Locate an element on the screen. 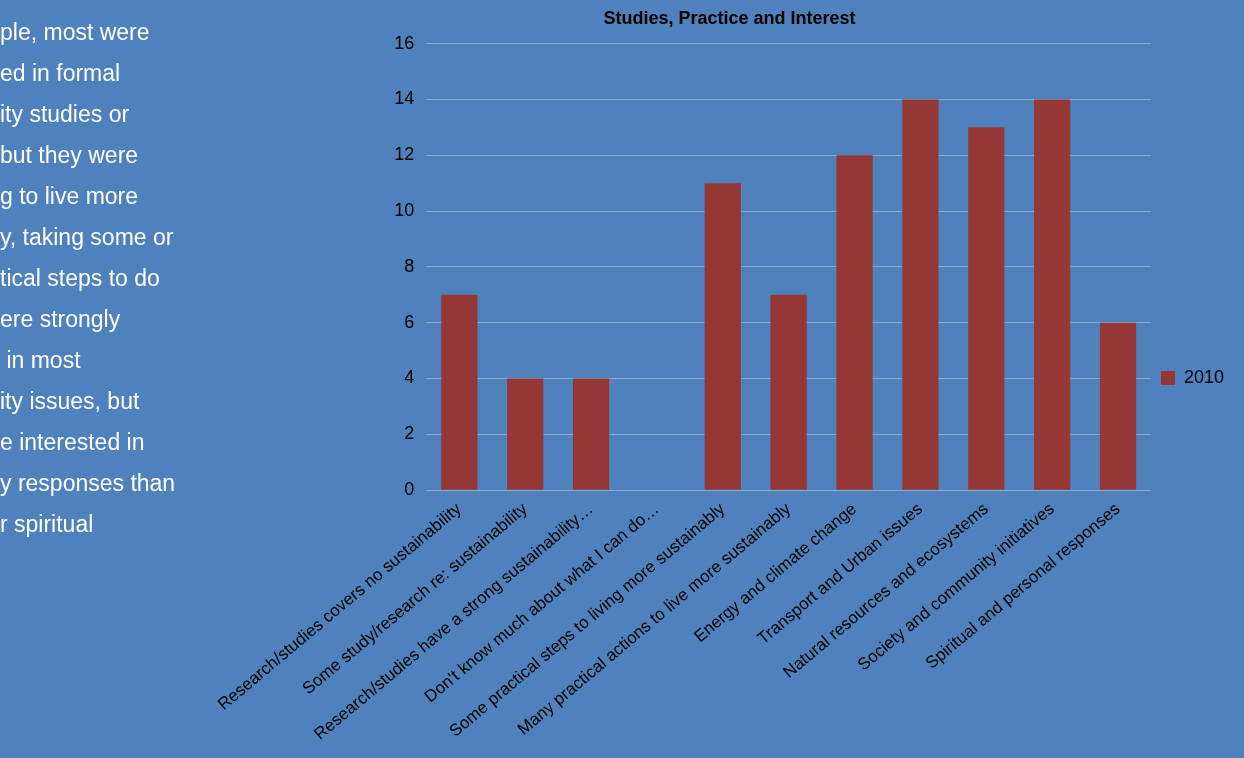  y-tick-label: 12 is located at coordinates (404, 154).